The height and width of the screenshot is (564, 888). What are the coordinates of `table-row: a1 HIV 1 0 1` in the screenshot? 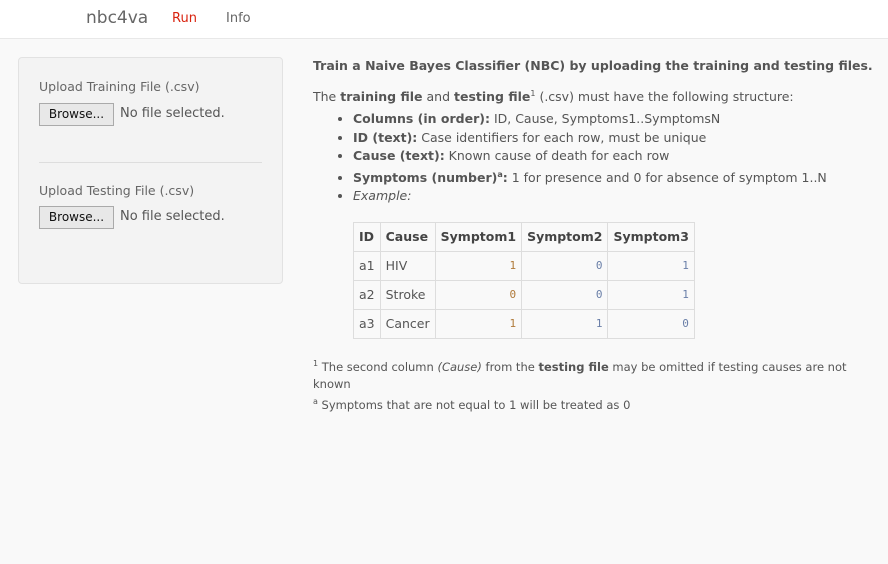 It's located at (524, 265).